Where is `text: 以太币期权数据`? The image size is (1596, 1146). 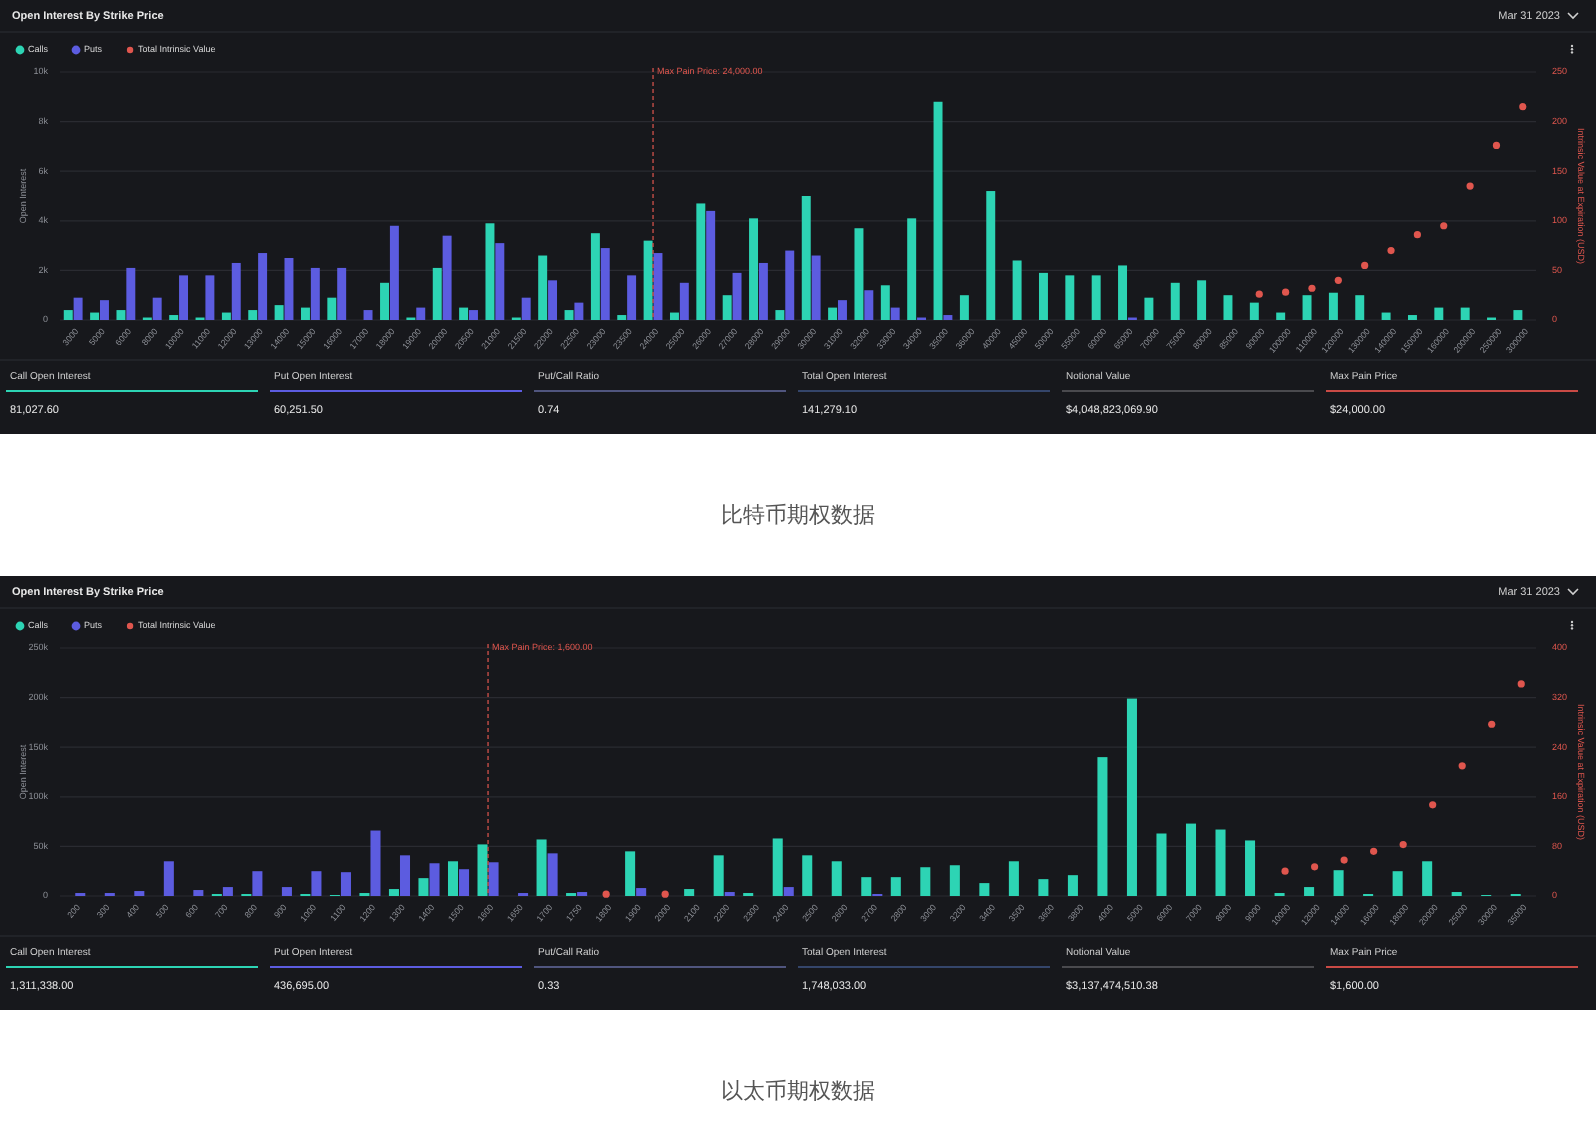 text: 以太币期权数据 is located at coordinates (798, 1090).